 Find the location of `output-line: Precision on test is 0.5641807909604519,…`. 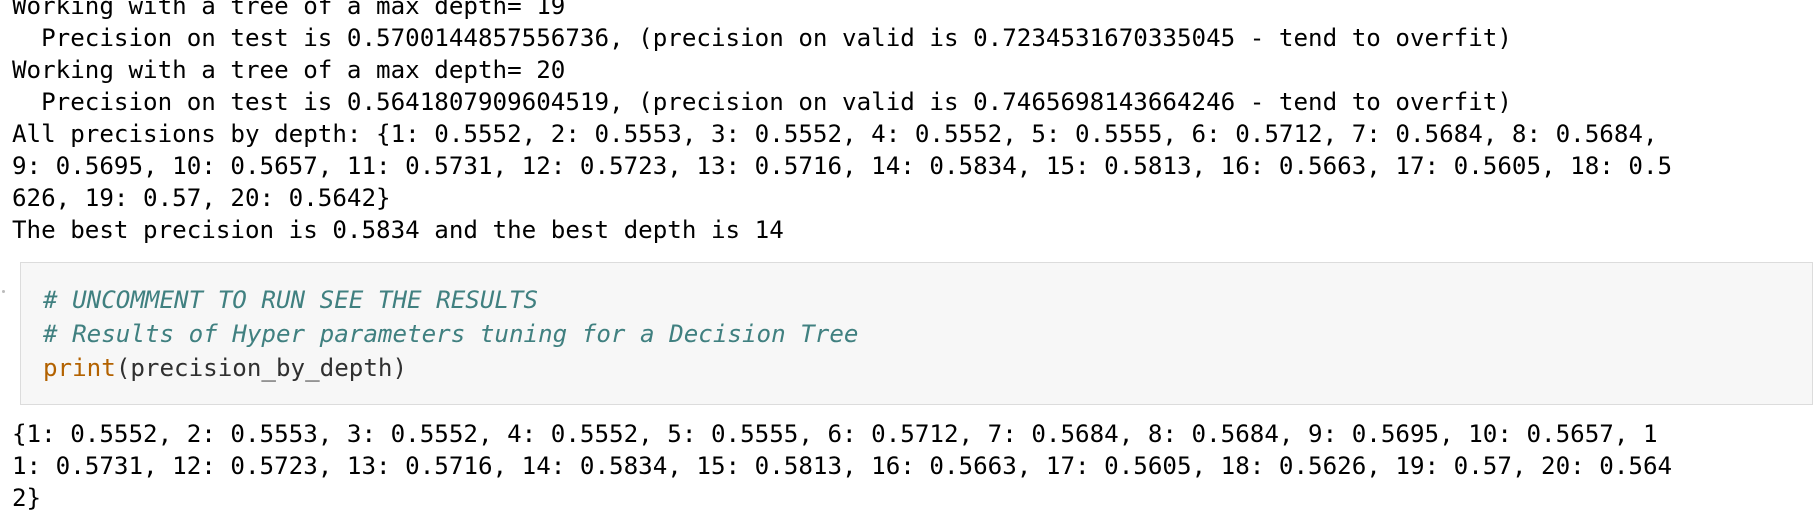

output-line: Precision on test is 0.5641807909604519,… is located at coordinates (762, 102).